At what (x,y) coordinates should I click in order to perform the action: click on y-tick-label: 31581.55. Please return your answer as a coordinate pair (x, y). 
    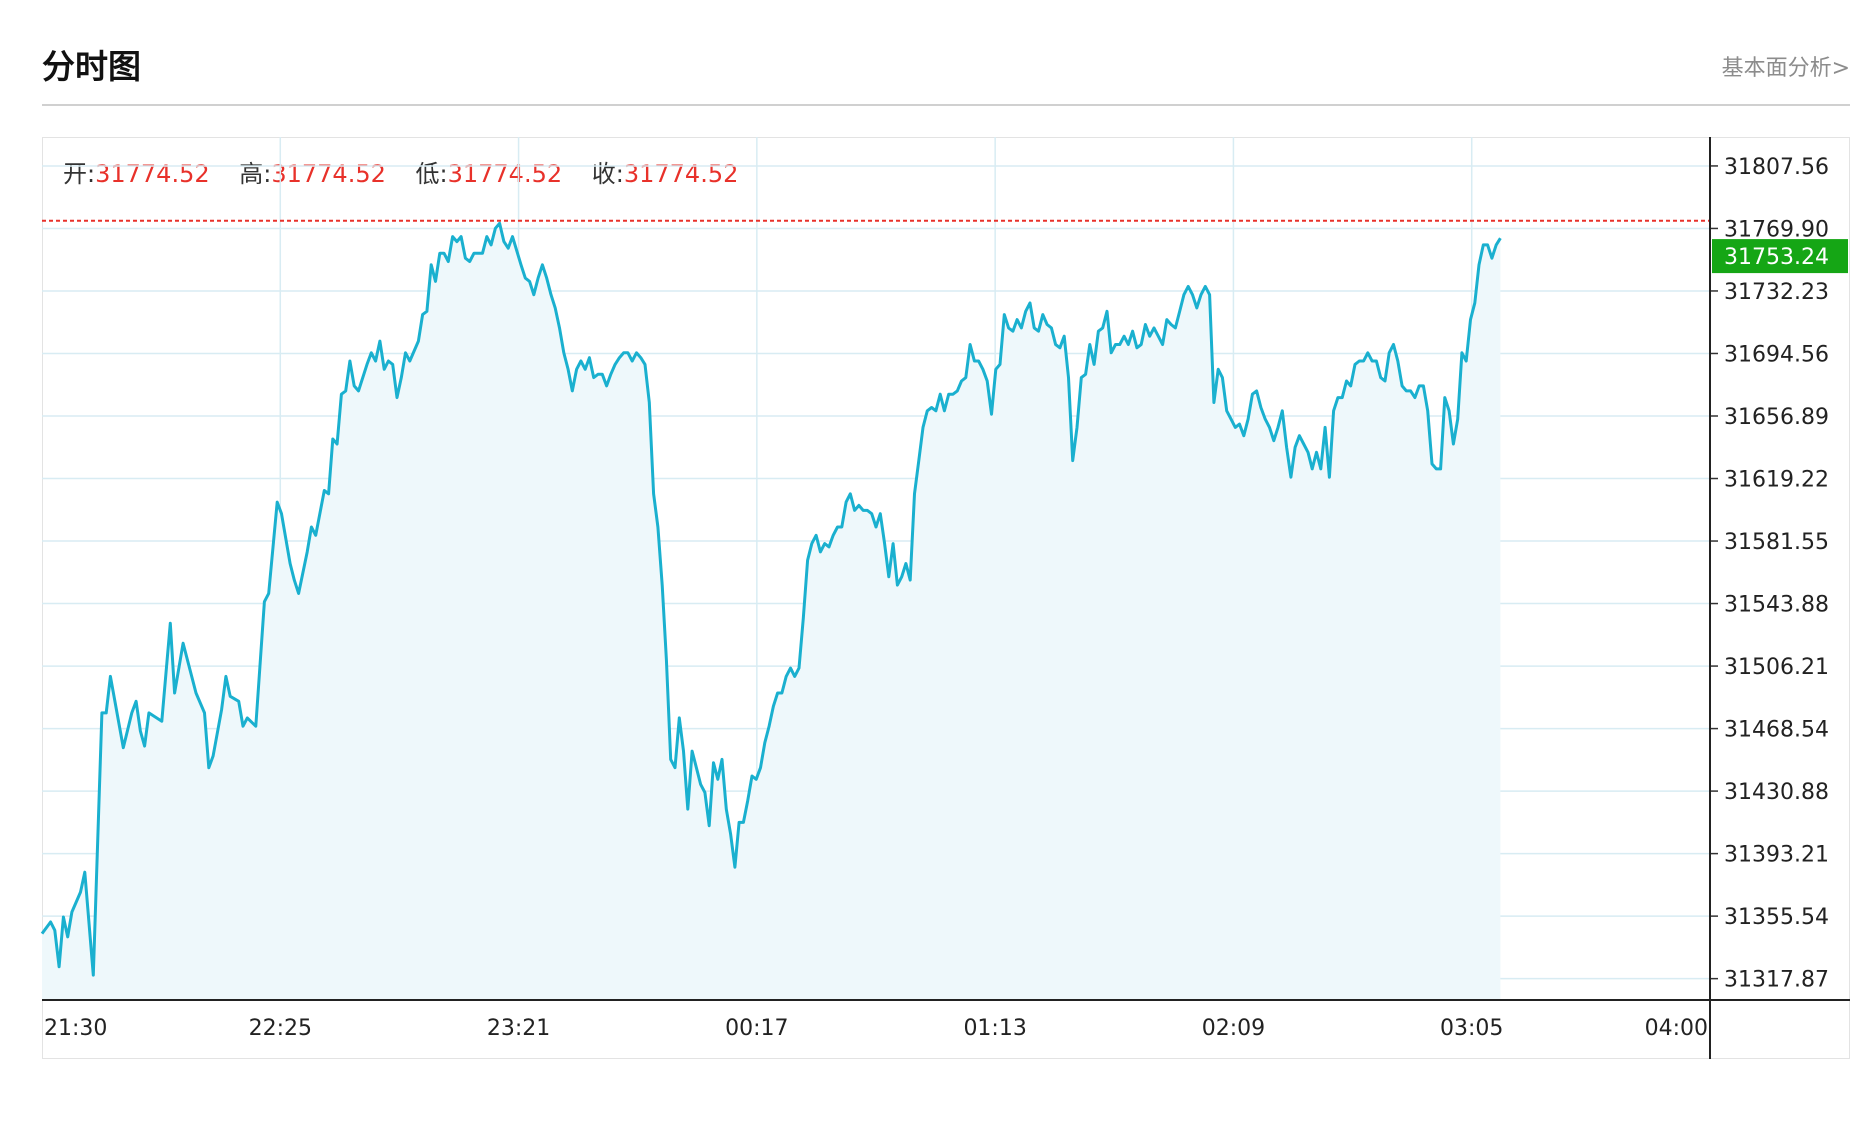
    Looking at the image, I should click on (1776, 542).